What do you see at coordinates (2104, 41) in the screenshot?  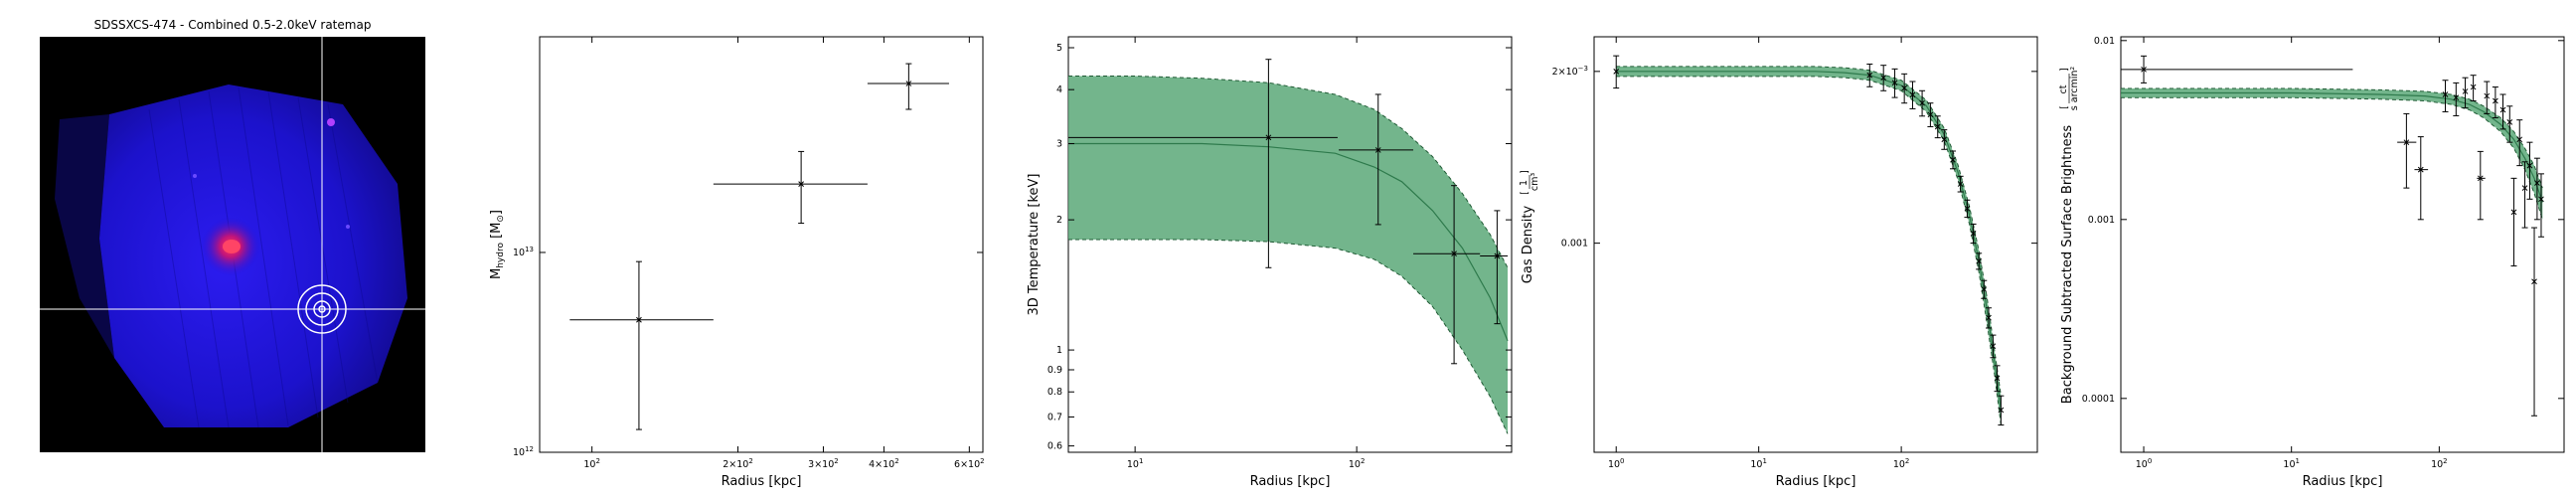 I see `y-tick-label: 0.01` at bounding box center [2104, 41].